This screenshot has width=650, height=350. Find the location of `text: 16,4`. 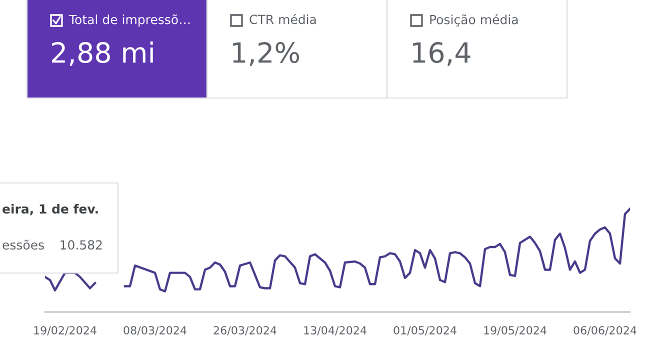

text: 16,4 is located at coordinates (441, 54).